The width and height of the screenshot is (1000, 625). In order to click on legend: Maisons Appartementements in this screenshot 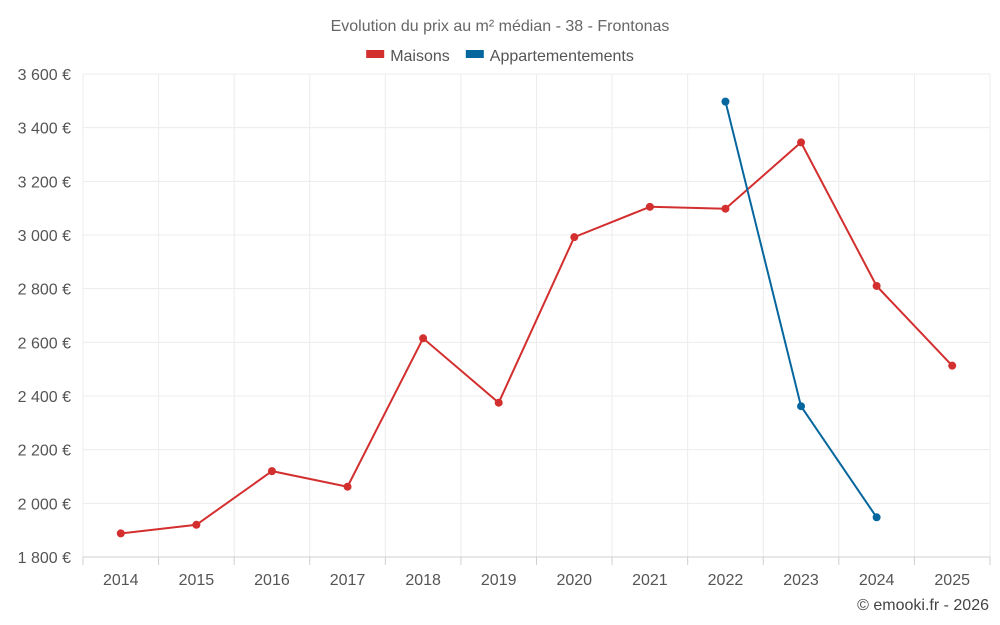, I will do `click(500, 56)`.